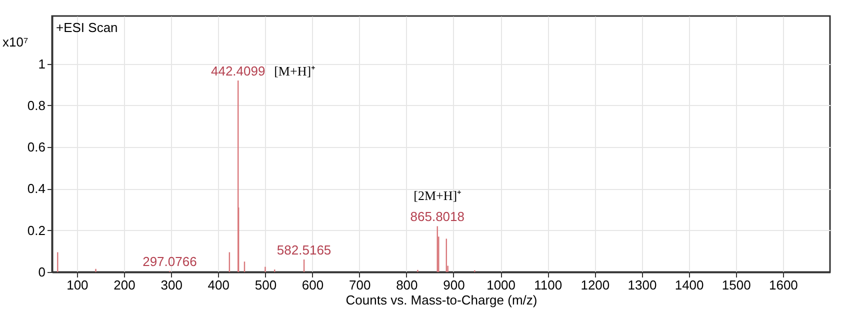 The image size is (865, 321). Describe the element at coordinates (783, 285) in the screenshot. I see `x-tick-label: 1600` at that location.